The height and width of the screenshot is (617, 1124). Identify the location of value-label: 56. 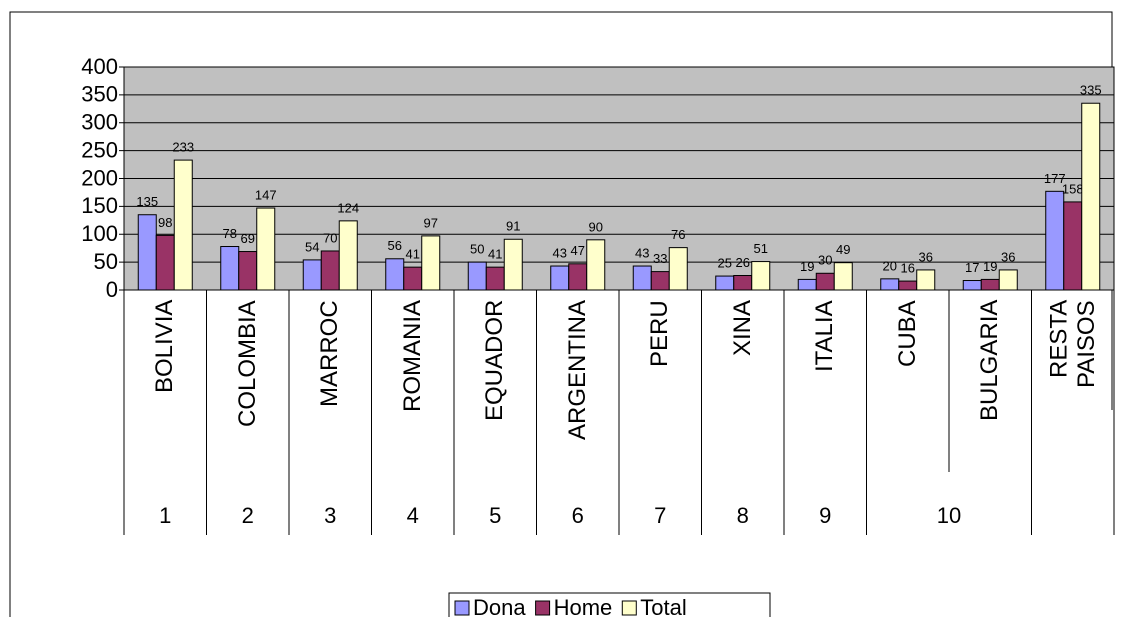
(395, 245).